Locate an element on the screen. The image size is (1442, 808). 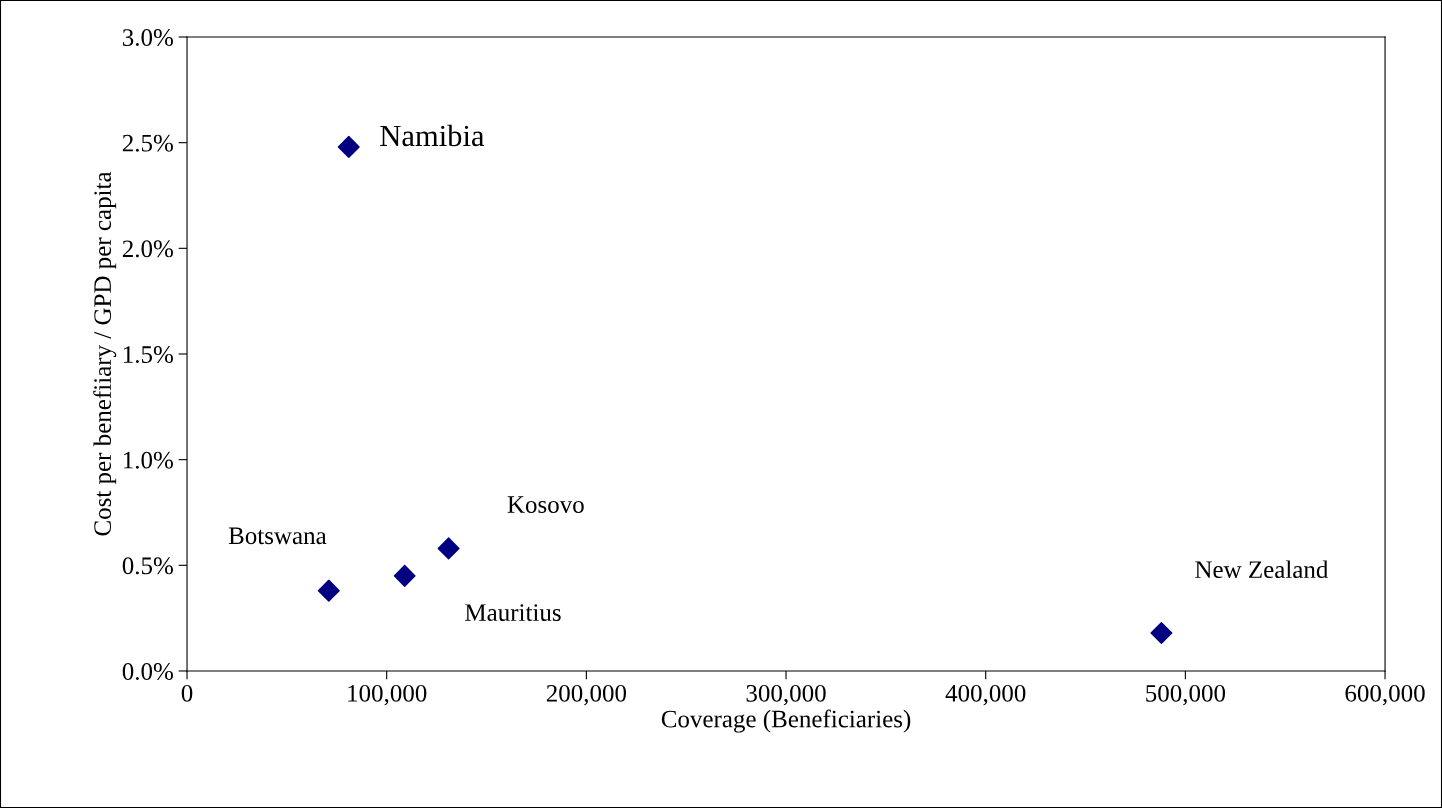
x-tick-label: 300,000 is located at coordinates (786, 695).